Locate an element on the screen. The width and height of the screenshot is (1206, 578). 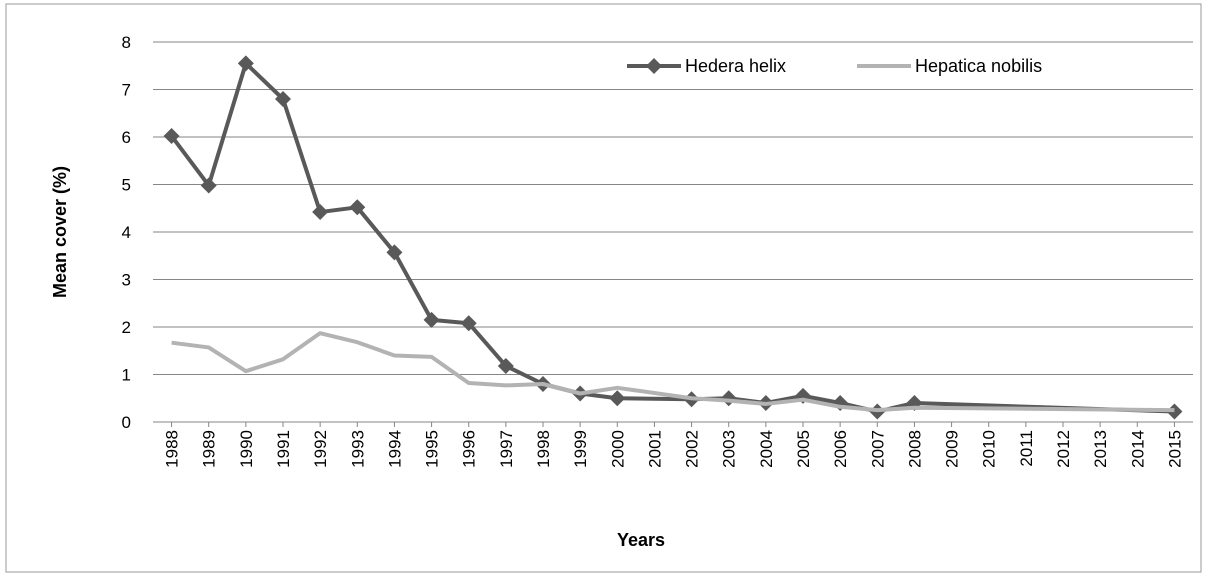
y-tick-label: 1 is located at coordinates (126, 375).